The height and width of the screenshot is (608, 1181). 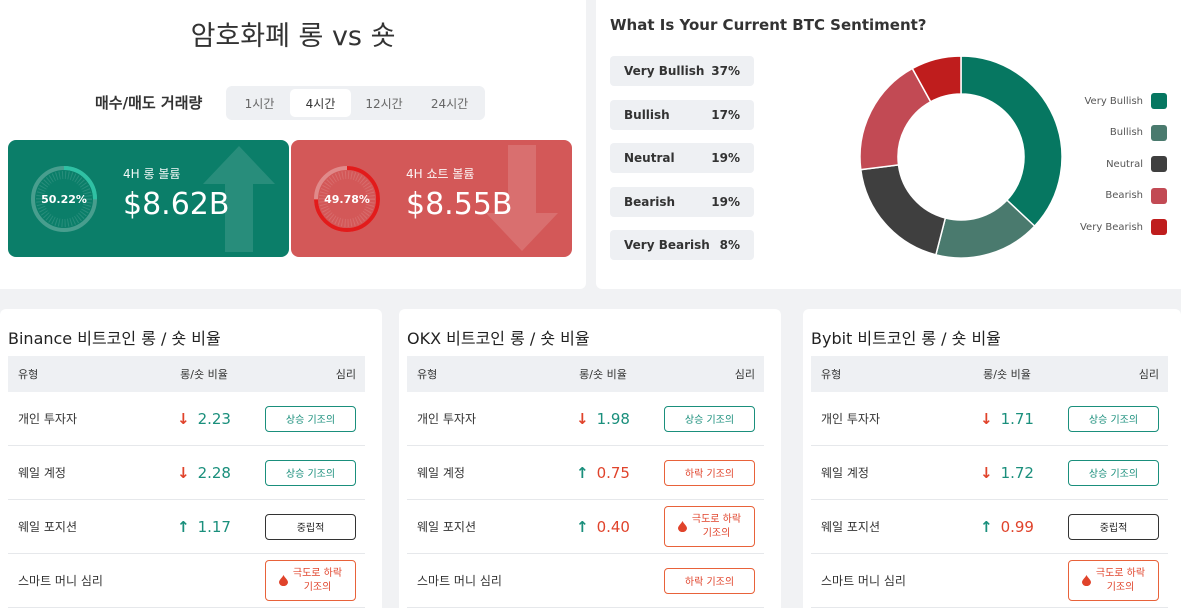 I want to click on row-ratio: ↑ 0.75, so click(x=603, y=473).